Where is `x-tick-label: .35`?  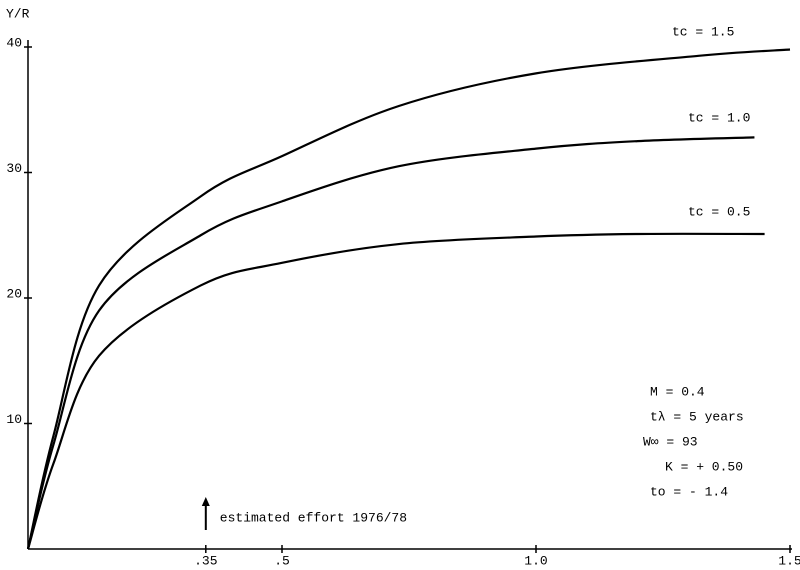
x-tick-label: .35 is located at coordinates (205, 560).